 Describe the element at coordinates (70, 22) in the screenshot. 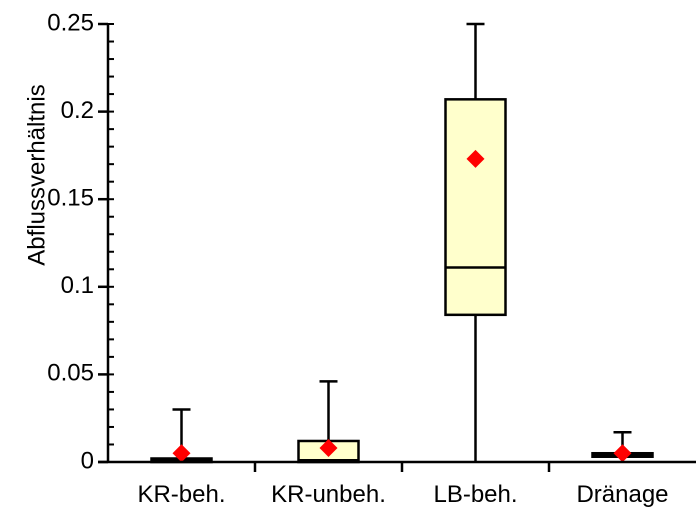

I see `y-tick-label: 0.25` at that location.